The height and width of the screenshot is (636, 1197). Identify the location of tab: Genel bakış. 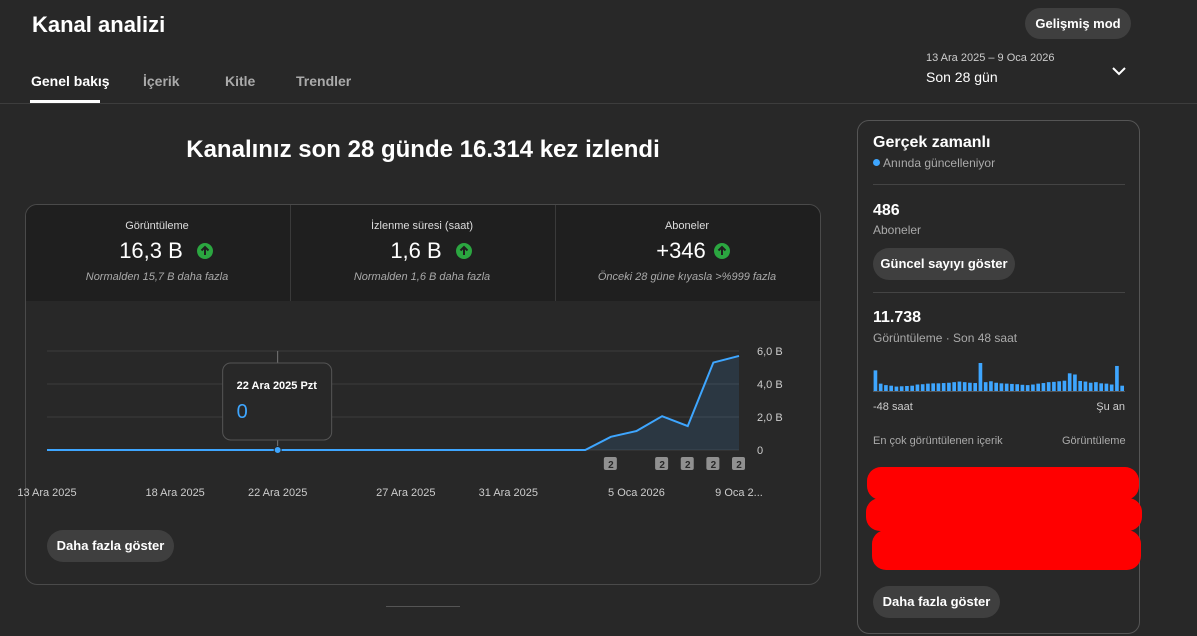
(70, 81).